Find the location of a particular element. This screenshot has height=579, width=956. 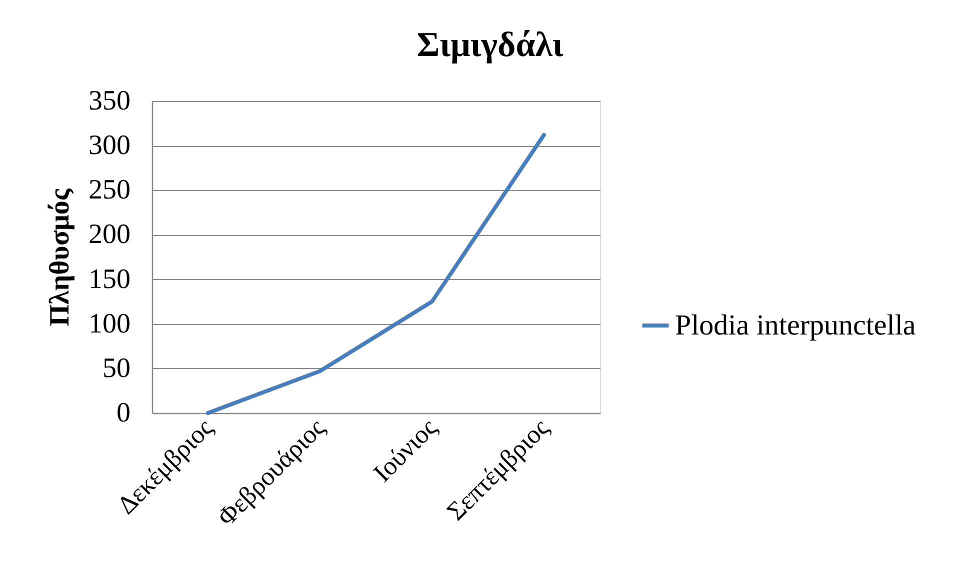

y-tick-label: 250 is located at coordinates (109, 190).